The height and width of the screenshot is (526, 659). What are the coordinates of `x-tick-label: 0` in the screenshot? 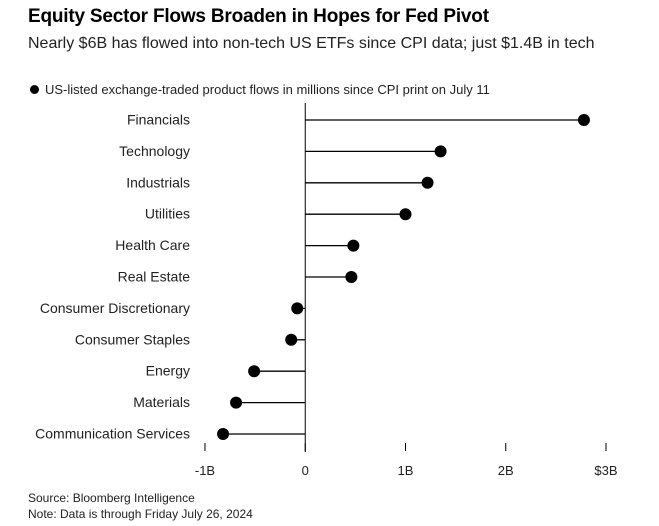 It's located at (305, 470).